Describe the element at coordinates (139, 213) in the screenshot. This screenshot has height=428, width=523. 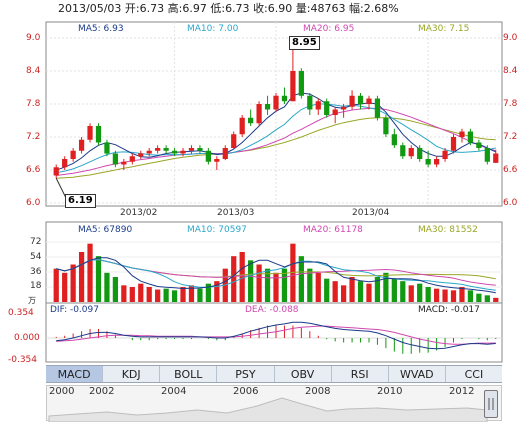
I see `date-tick: 2013/02` at that location.